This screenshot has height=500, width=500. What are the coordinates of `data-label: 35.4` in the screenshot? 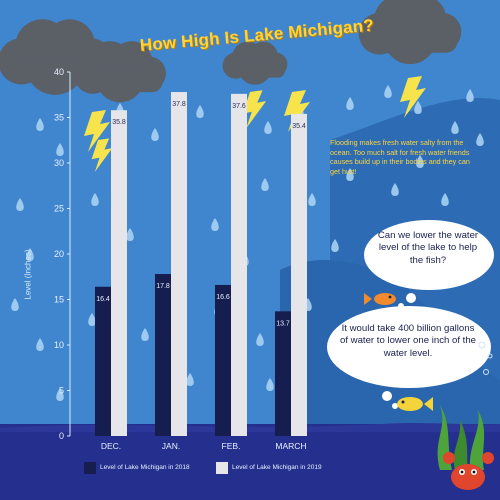 It's located at (299, 126).